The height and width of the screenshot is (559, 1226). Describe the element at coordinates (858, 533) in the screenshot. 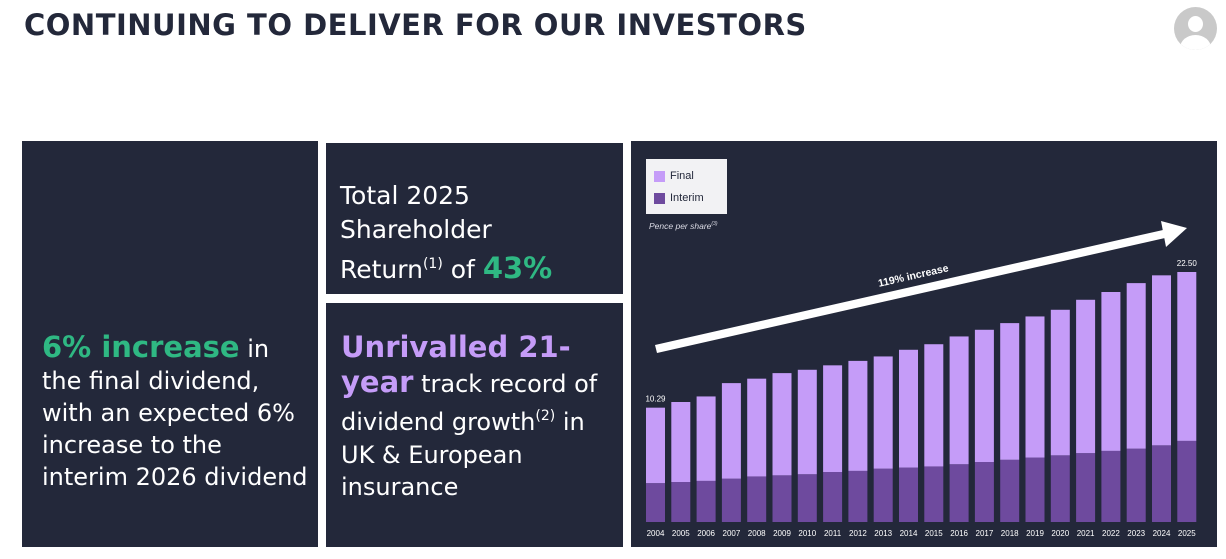

I see `x-tick-label-2012: 2012` at that location.